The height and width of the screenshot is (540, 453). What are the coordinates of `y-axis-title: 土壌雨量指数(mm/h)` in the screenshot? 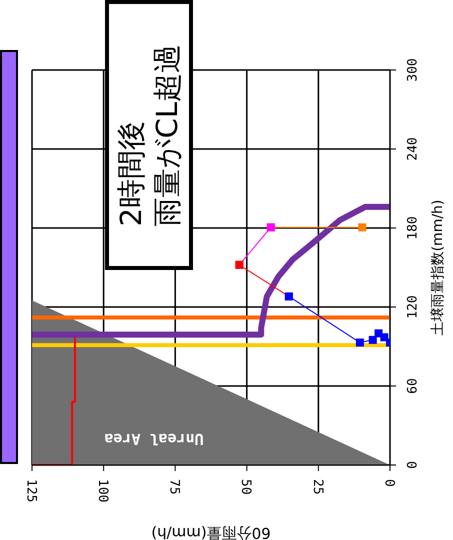 It's located at (438, 268).